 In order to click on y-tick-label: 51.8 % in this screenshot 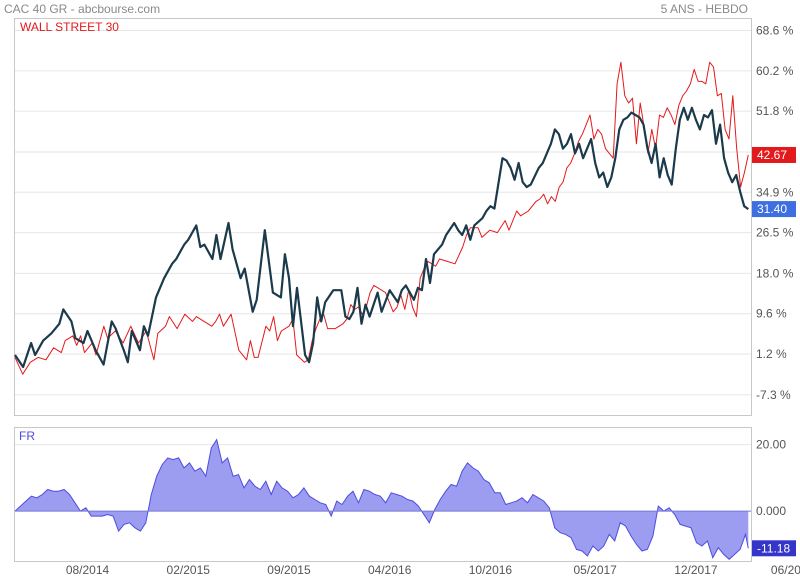, I will do `click(775, 111)`.